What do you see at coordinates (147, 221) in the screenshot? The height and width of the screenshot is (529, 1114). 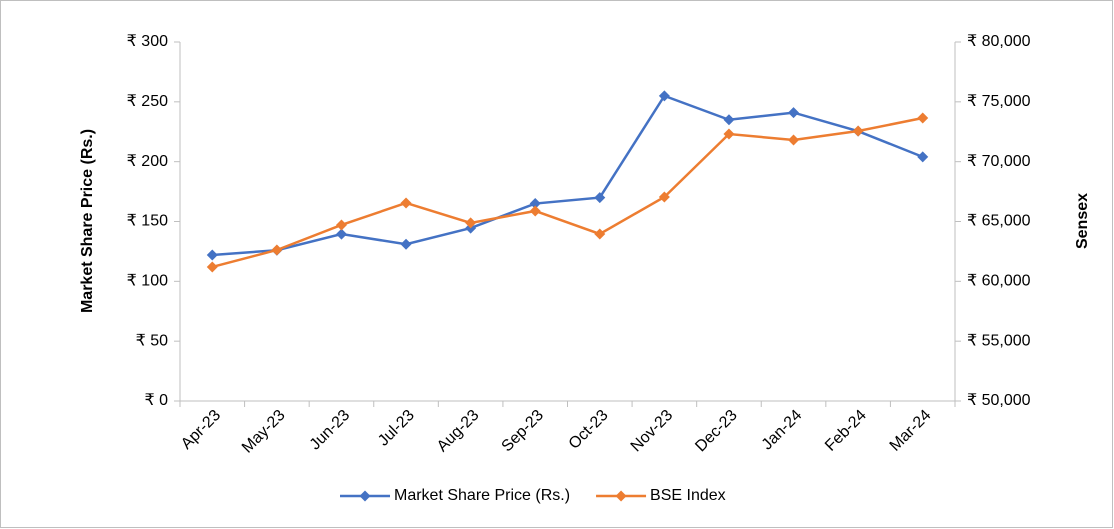 I see `y-tick-label: ₹ 150` at bounding box center [147, 221].